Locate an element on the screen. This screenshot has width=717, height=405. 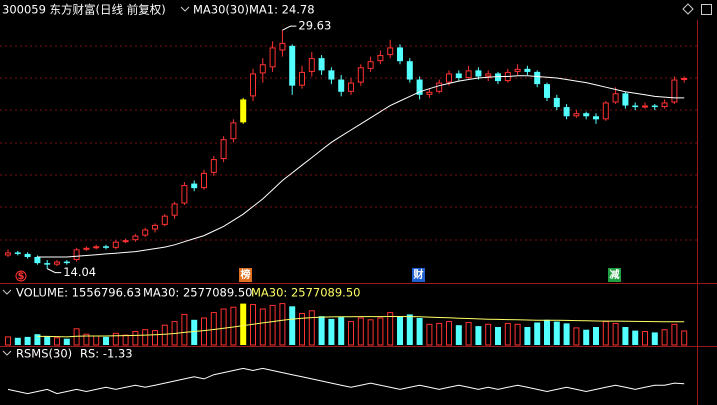
rs-title: RSMS(30) is located at coordinates (44, 354).